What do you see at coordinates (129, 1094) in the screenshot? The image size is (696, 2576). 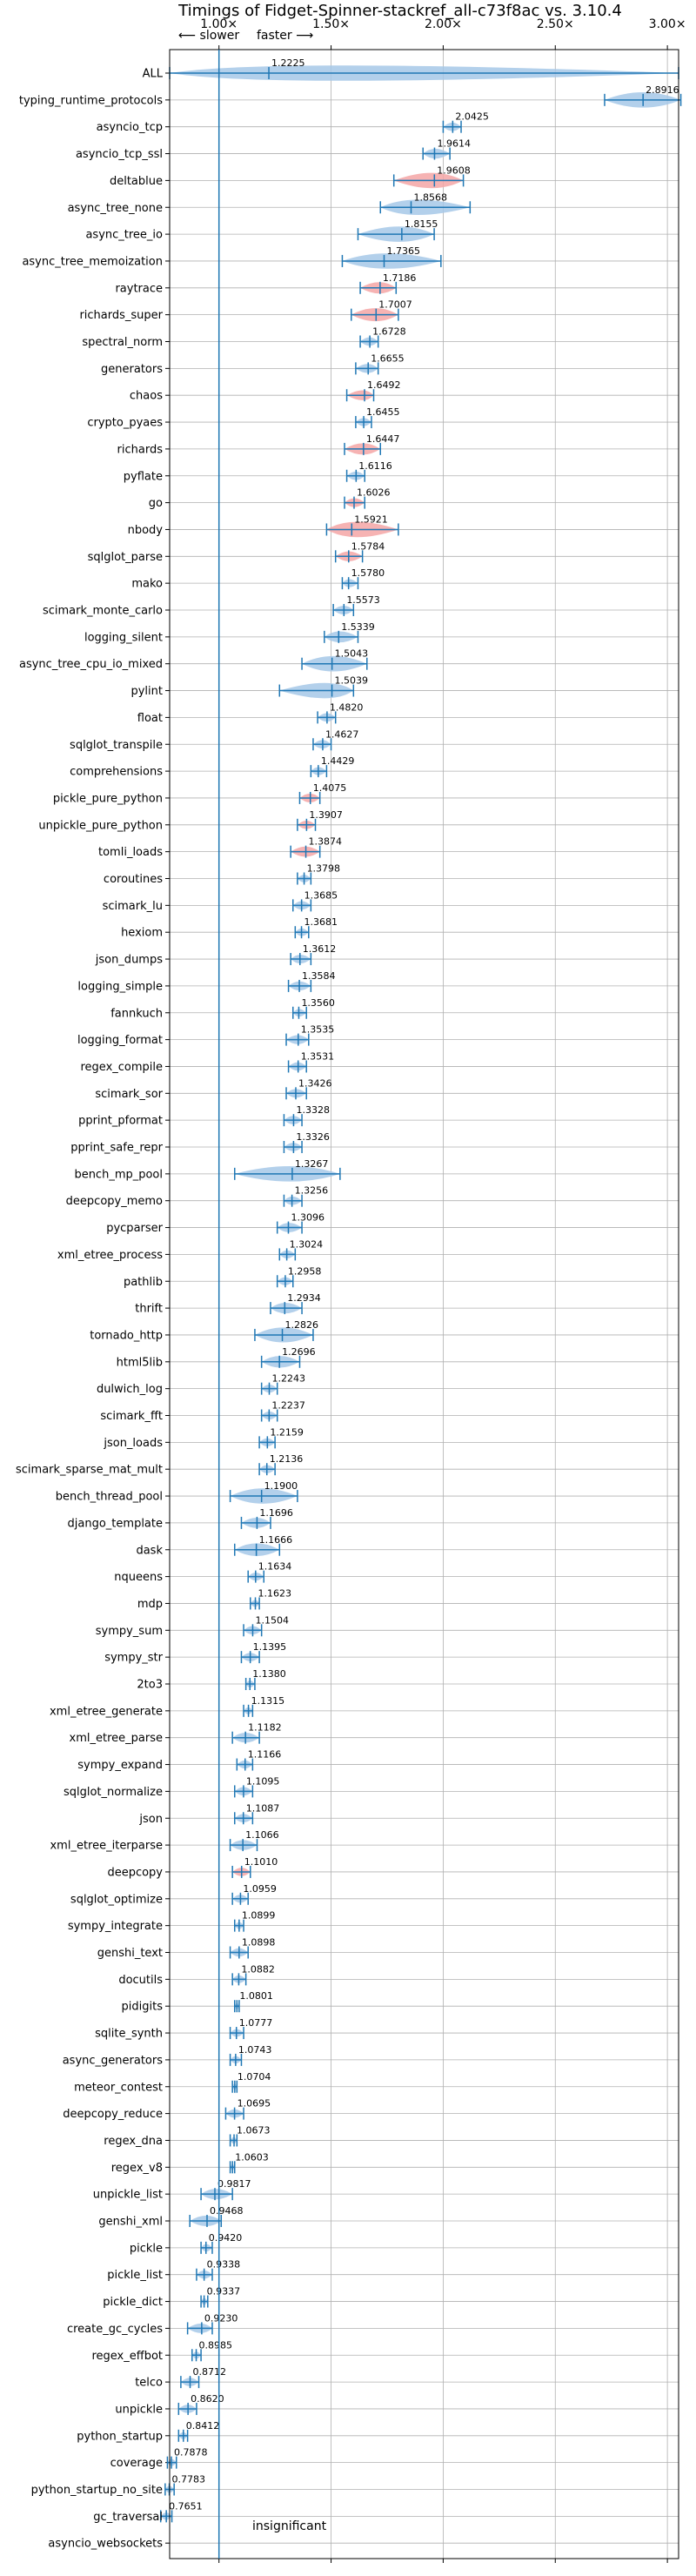 I see `benchmark-name: scimark_sor` at bounding box center [129, 1094].